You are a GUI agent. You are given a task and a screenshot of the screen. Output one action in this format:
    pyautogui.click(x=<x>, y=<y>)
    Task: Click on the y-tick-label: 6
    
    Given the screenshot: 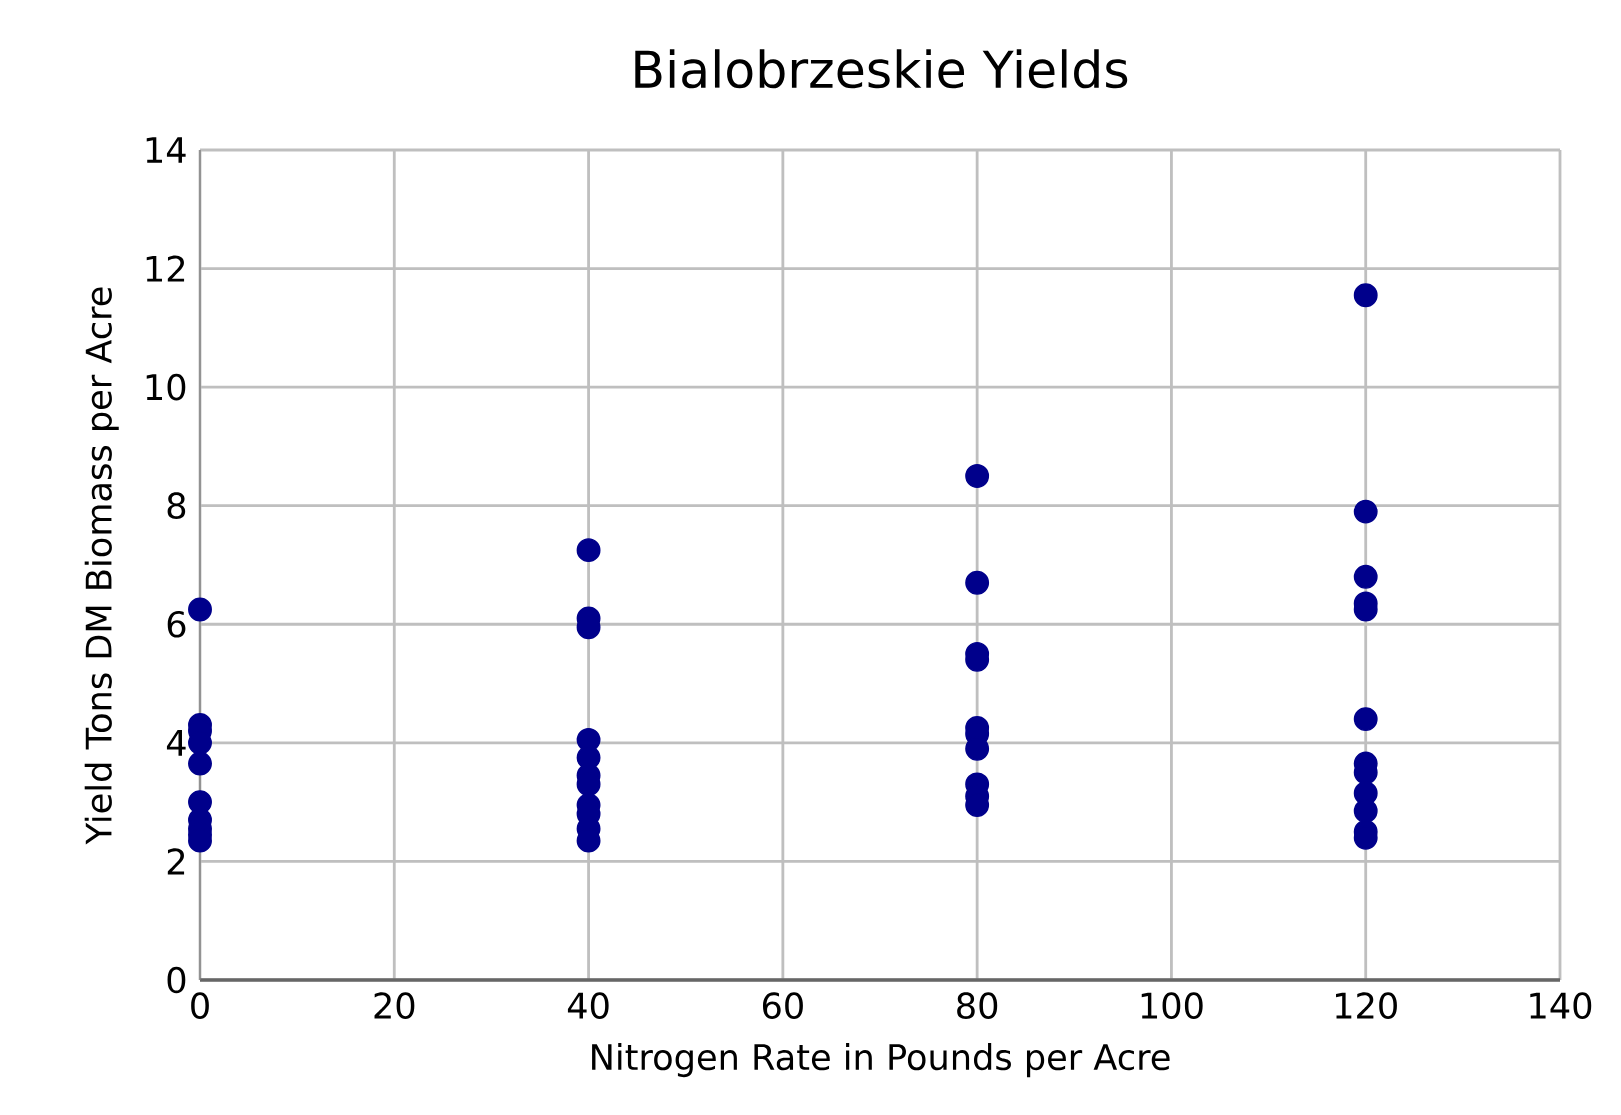 What is the action you would take?
    pyautogui.click(x=176, y=624)
    